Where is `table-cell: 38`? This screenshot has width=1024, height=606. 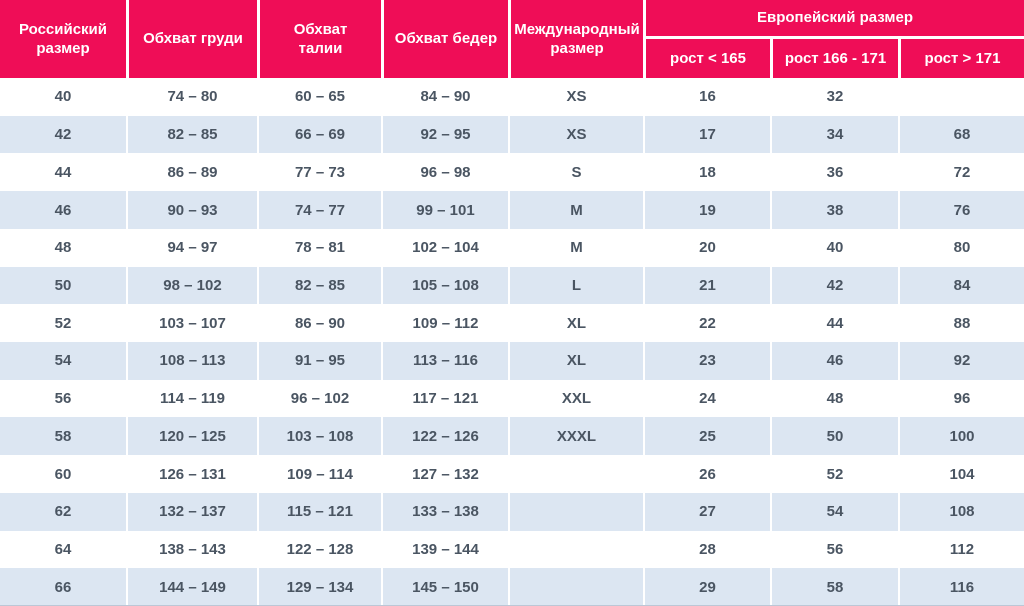 table-cell: 38 is located at coordinates (834, 210).